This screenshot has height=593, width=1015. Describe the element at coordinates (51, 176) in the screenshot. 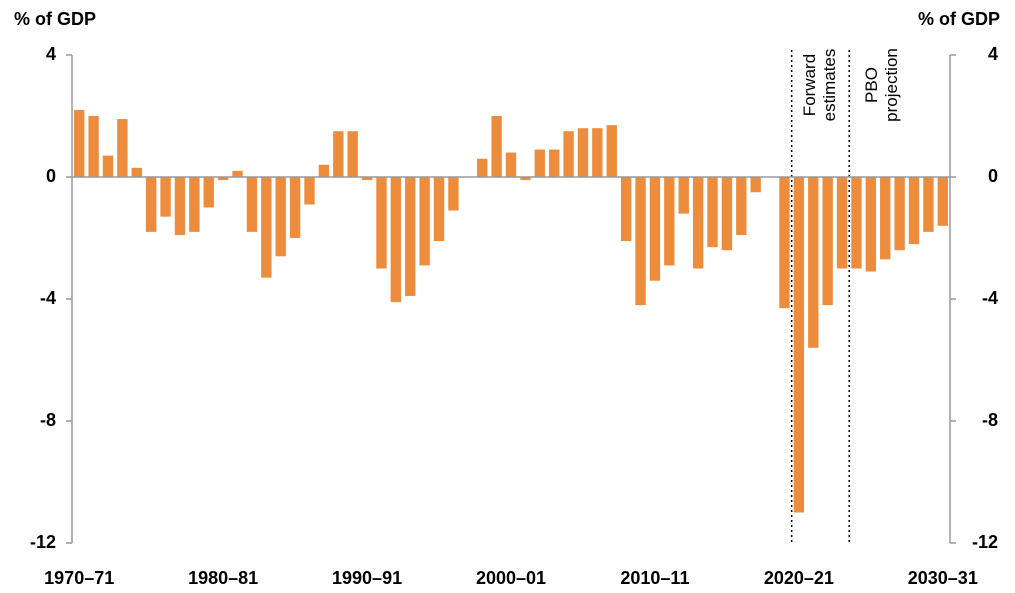

I see `y-tick-label: 0` at that location.